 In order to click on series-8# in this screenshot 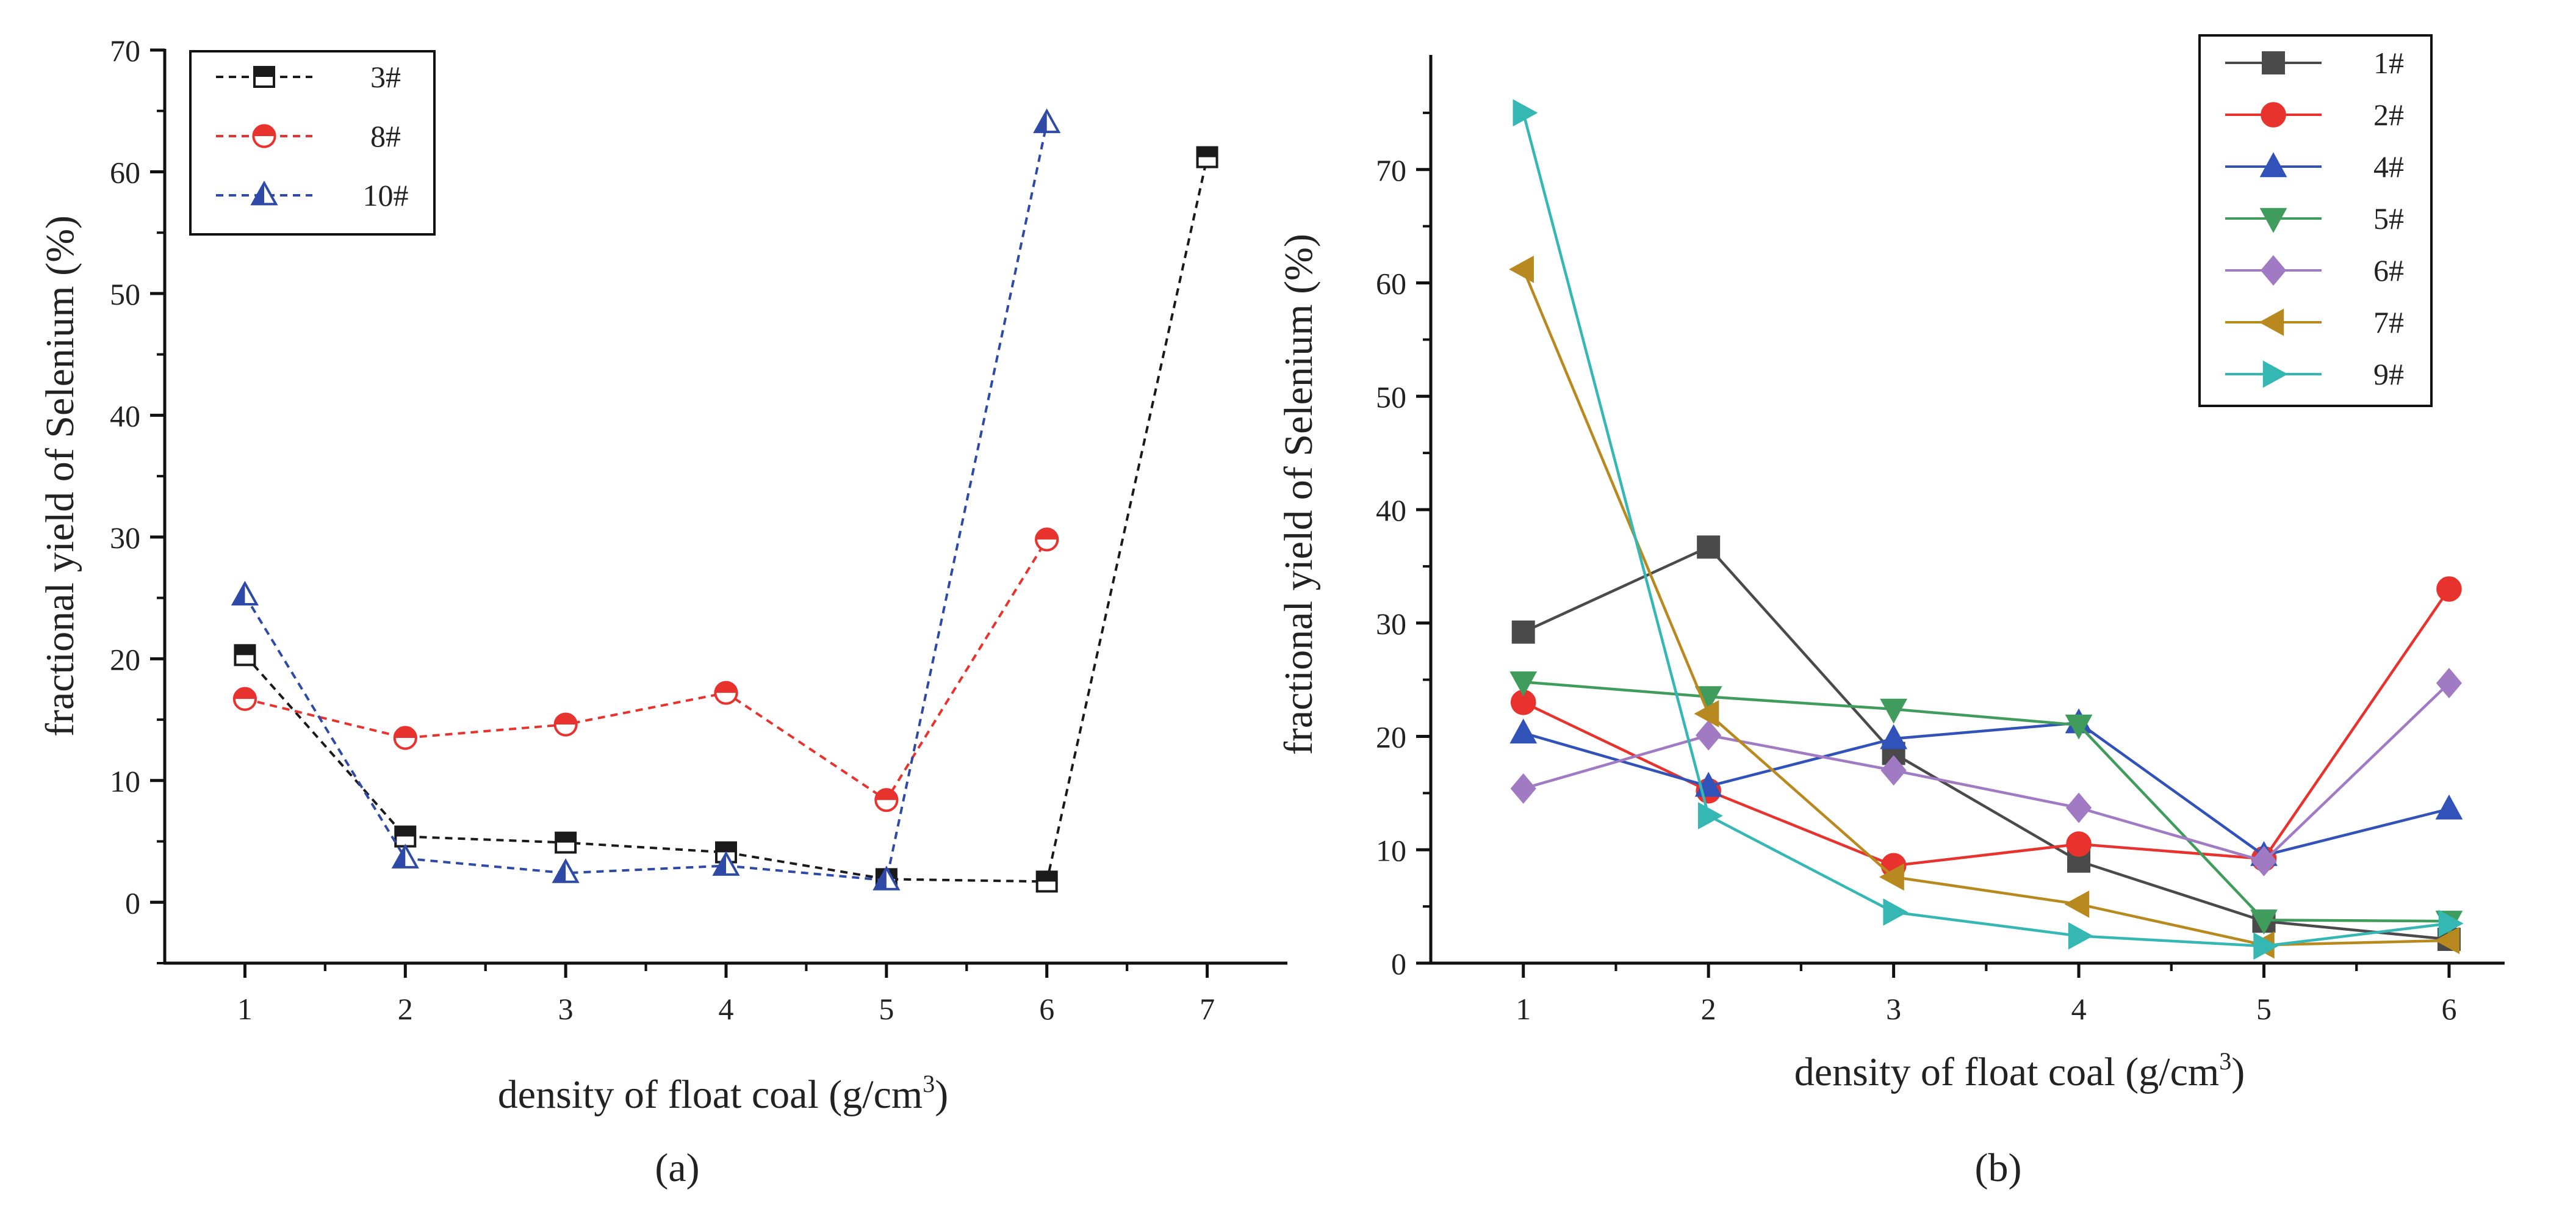, I will do `click(645, 670)`.